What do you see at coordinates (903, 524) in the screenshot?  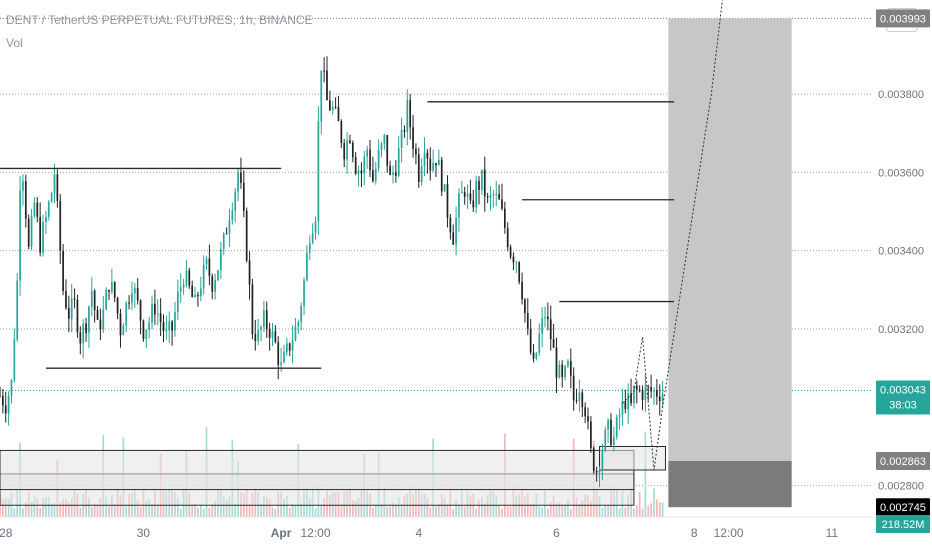 I see `price-tag-box` at bounding box center [903, 524].